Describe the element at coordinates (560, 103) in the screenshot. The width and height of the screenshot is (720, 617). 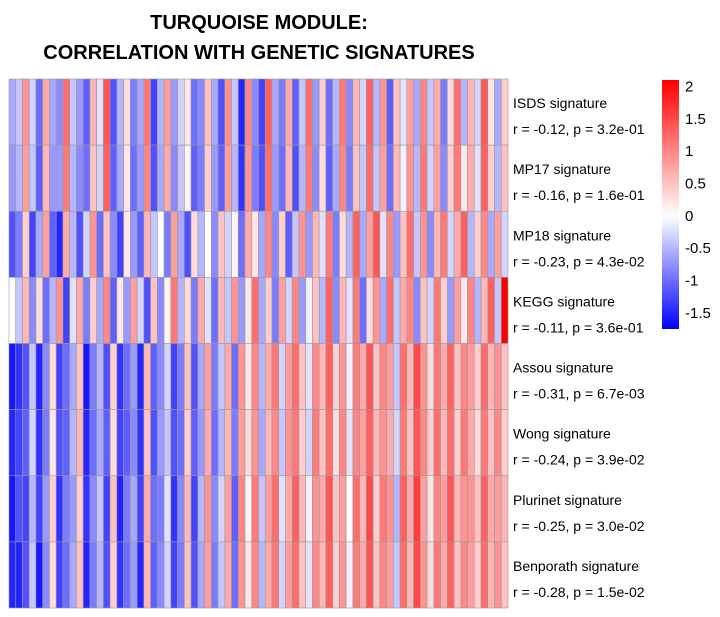
I see `row-label-name: ISDS signature` at that location.